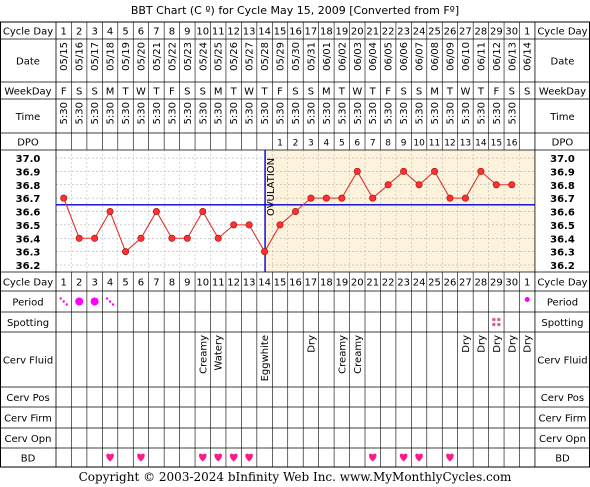  What do you see at coordinates (562, 323) in the screenshot?
I see `row-label-right-spotting: Spotting` at bounding box center [562, 323].